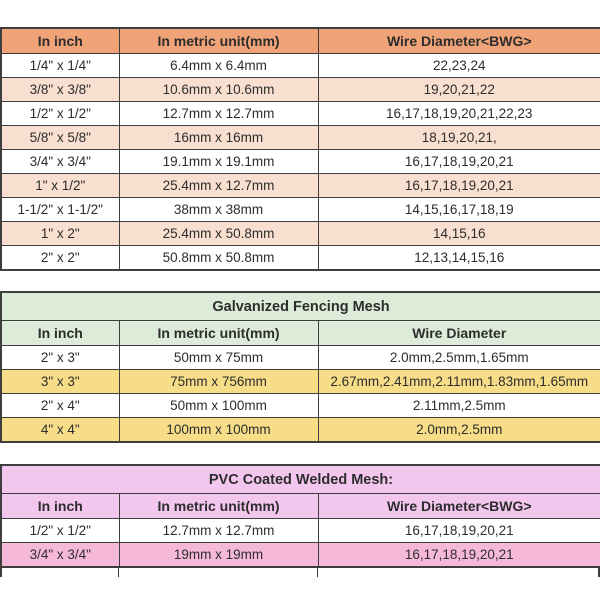  I want to click on table-row: 2" x 2" 50.8mm x 50.8mm 12,13,14,15,16, so click(300, 258).